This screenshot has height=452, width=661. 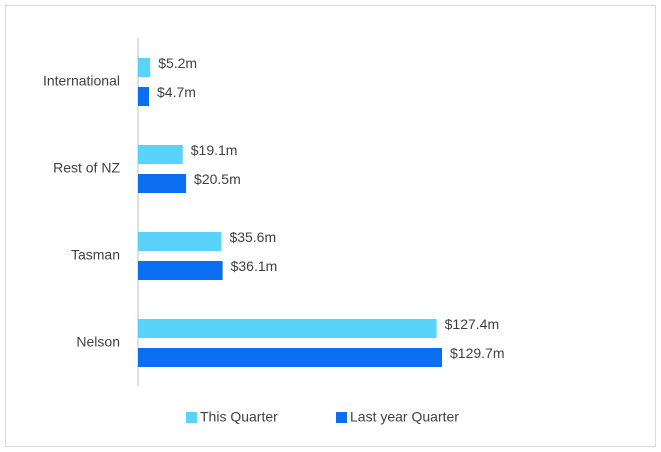 I want to click on value-label: $127.4m, so click(x=472, y=324).